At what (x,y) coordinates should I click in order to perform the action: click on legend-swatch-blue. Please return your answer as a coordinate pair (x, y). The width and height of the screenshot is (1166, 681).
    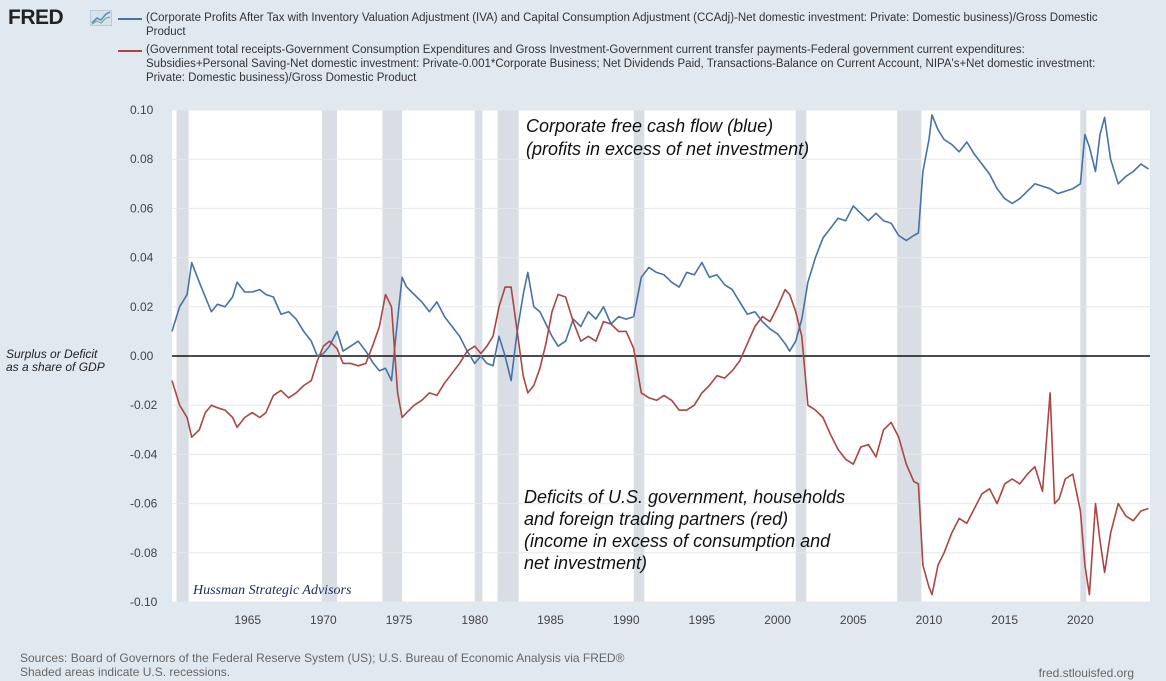
    Looking at the image, I should click on (130, 19).